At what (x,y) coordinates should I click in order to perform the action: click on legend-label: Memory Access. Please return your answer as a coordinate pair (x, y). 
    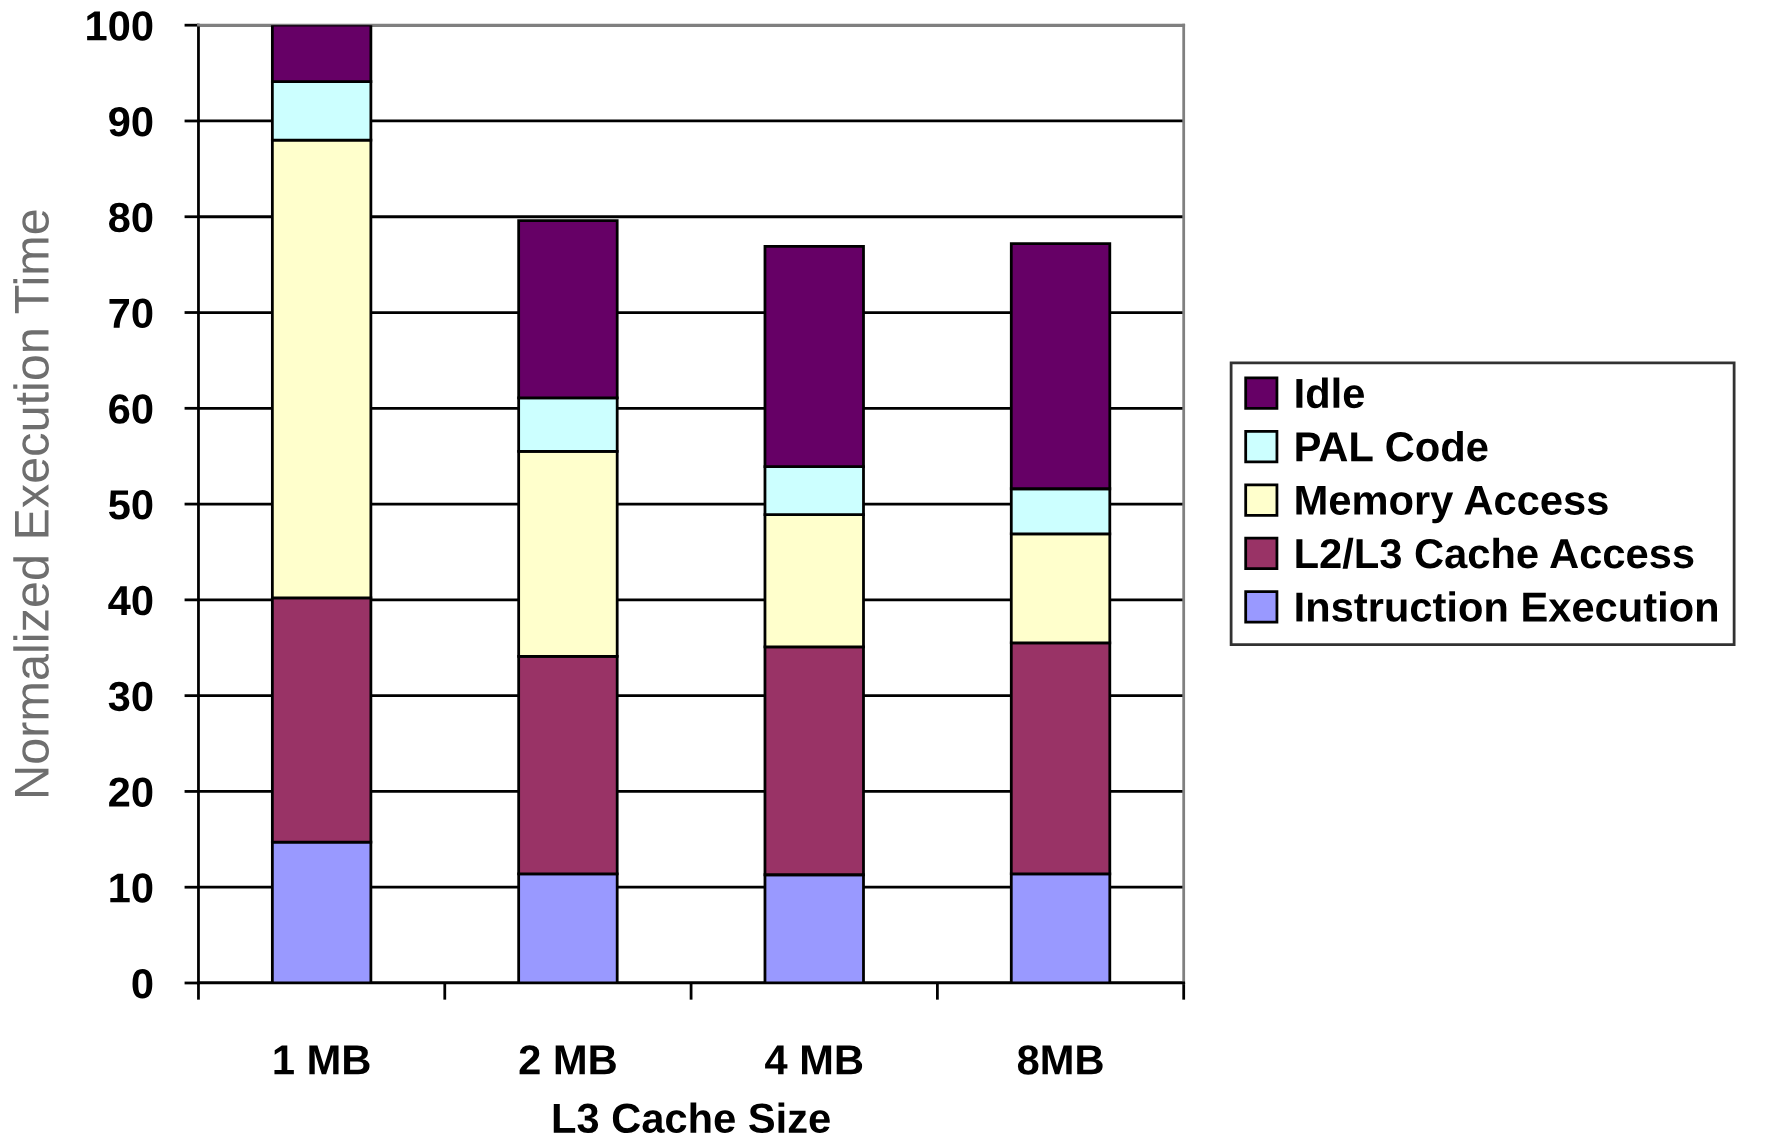
    Looking at the image, I should click on (1452, 504).